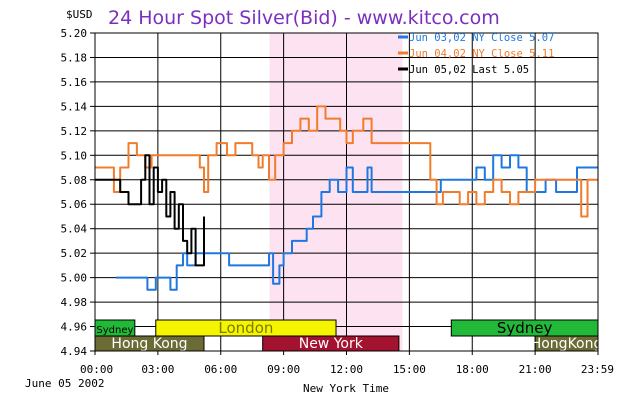 The image size is (630, 400). I want to click on y-unit-label: $USD, so click(79, 14).